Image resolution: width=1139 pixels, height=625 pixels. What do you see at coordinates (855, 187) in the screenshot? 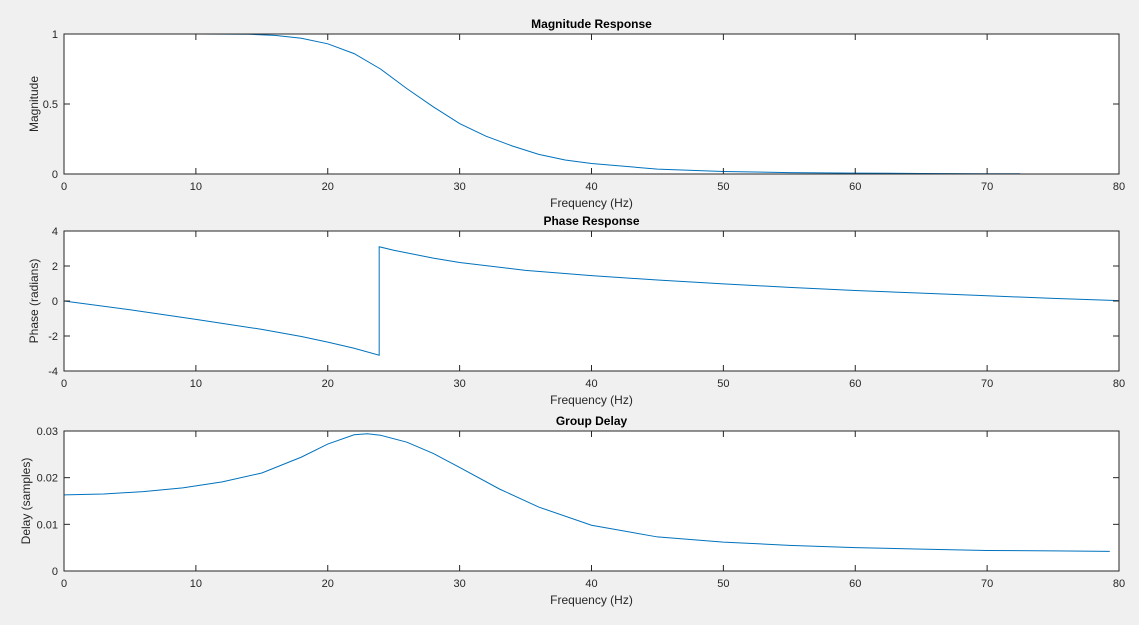
I see `magnitude-xtick-label: 60` at bounding box center [855, 187].